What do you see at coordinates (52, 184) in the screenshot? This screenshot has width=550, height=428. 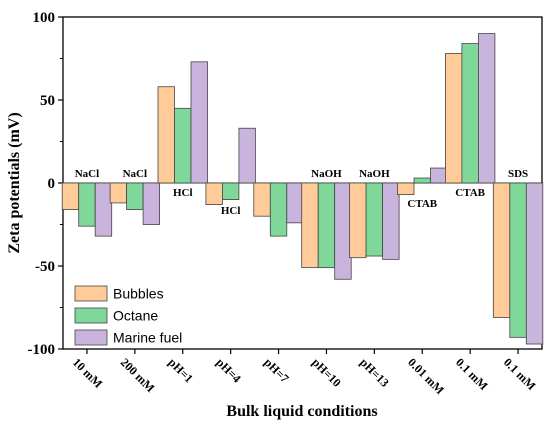 I see `y-tick-label: 0` at bounding box center [52, 184].